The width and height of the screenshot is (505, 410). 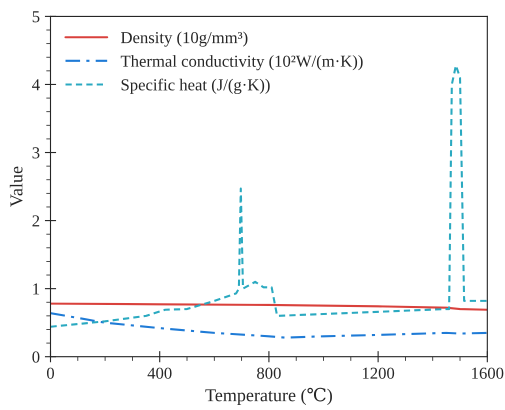 I want to click on y-tick-label: 1, so click(x=36, y=288).